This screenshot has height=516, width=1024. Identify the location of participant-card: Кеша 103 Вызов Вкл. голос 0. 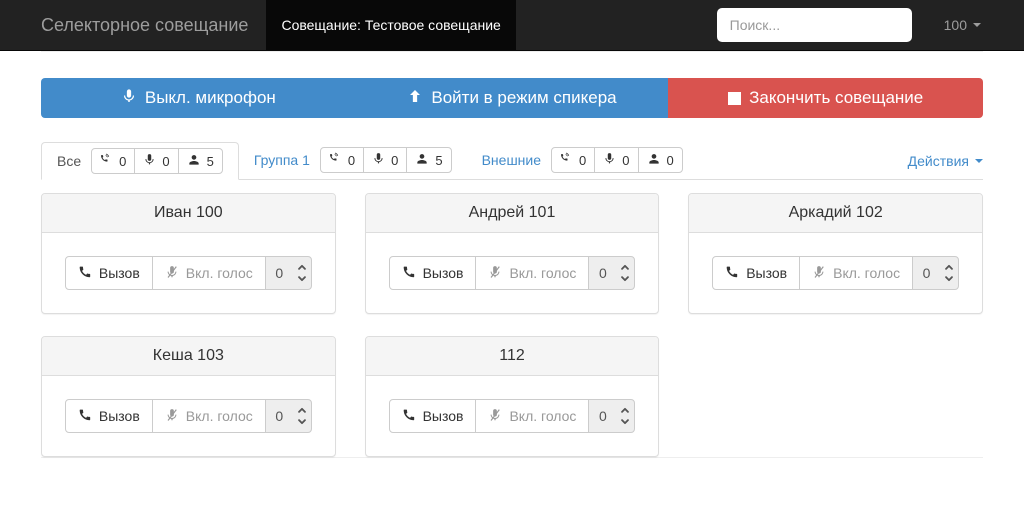
(188, 396).